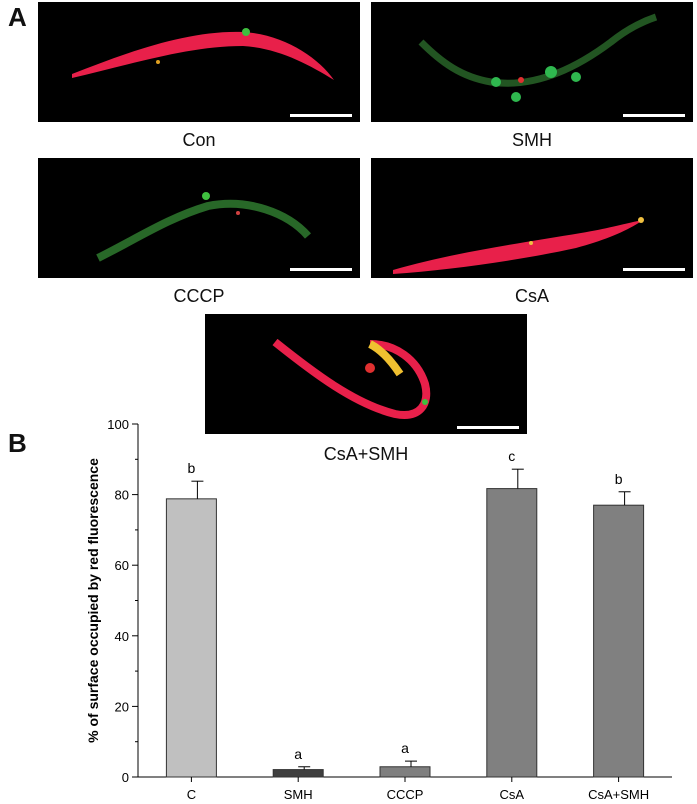 This screenshot has height=804, width=697. Describe the element at coordinates (351, 378) in the screenshot. I see `worm-csa-smh` at that location.